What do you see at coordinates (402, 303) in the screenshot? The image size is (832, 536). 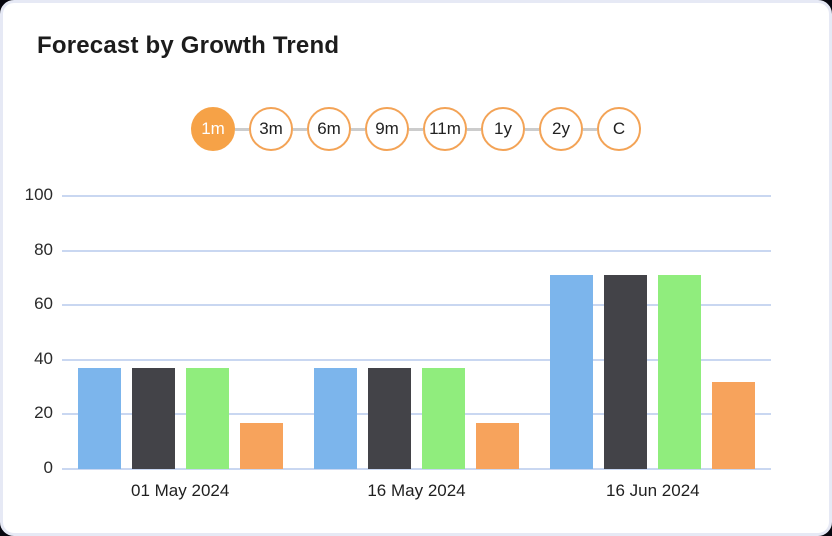 I see `gridline-y-60: 60` at bounding box center [402, 303].